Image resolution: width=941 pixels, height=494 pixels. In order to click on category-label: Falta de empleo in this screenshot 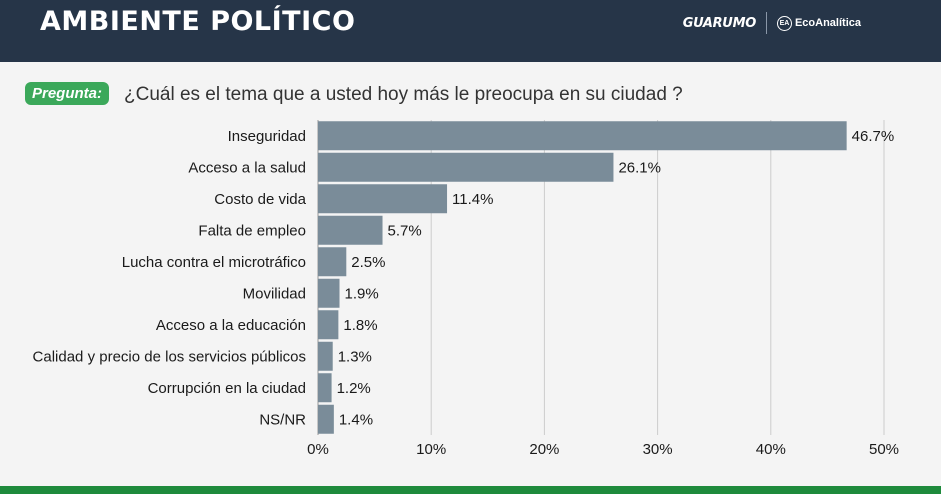, I will do `click(252, 230)`.